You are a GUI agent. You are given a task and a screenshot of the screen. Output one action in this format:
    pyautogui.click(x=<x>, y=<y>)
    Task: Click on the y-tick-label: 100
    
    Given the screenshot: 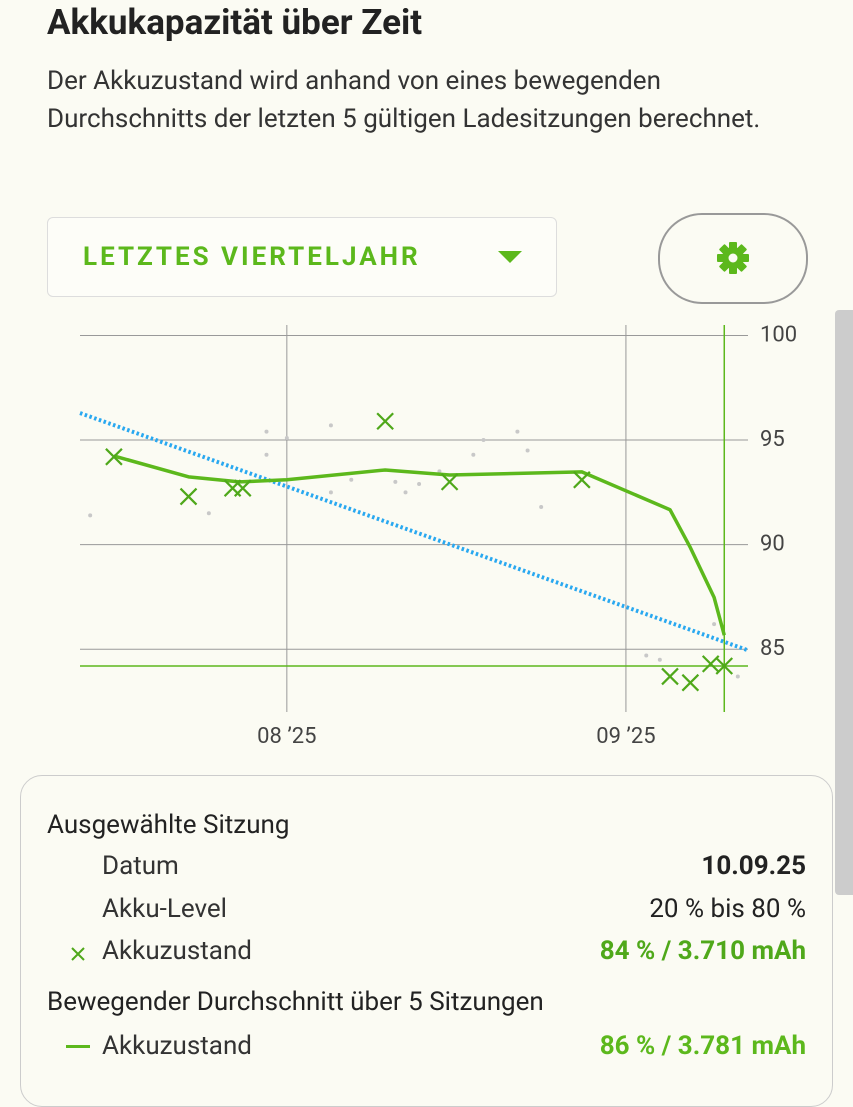 What is the action you would take?
    pyautogui.click(x=778, y=334)
    